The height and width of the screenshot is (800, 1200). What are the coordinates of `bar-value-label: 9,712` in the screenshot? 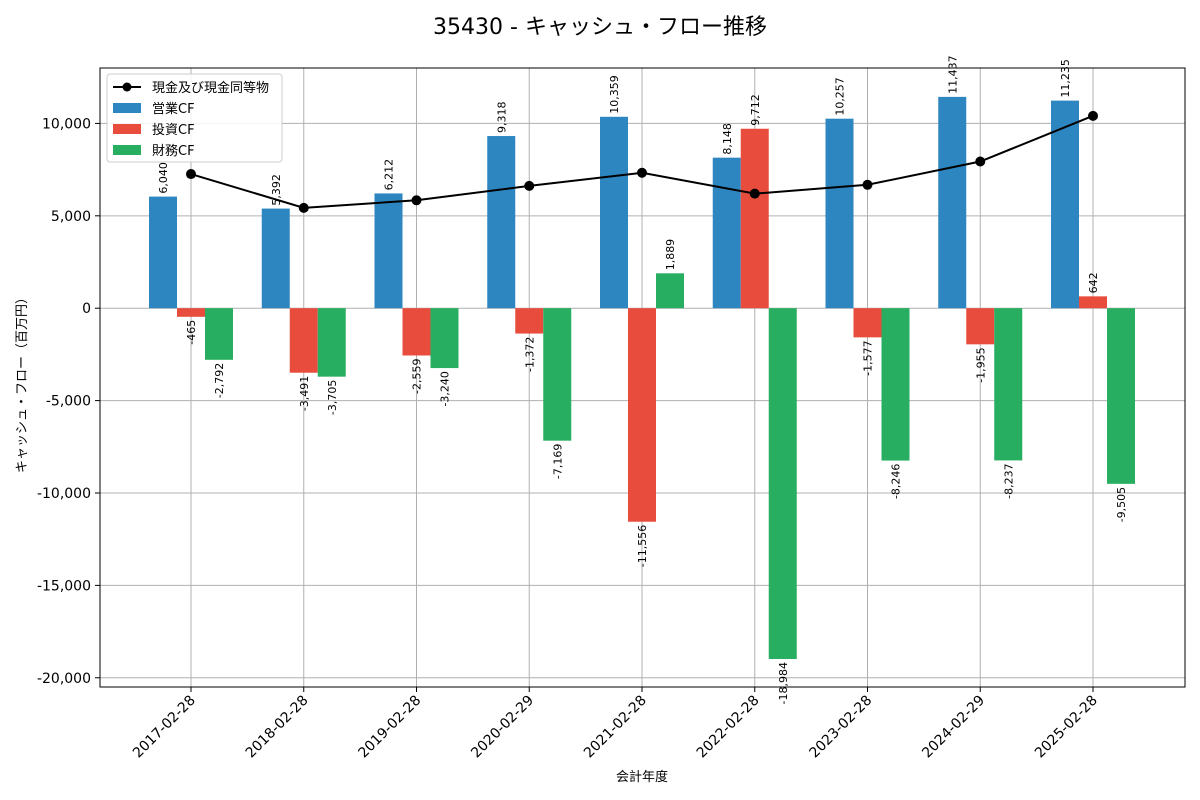 It's located at (755, 110).